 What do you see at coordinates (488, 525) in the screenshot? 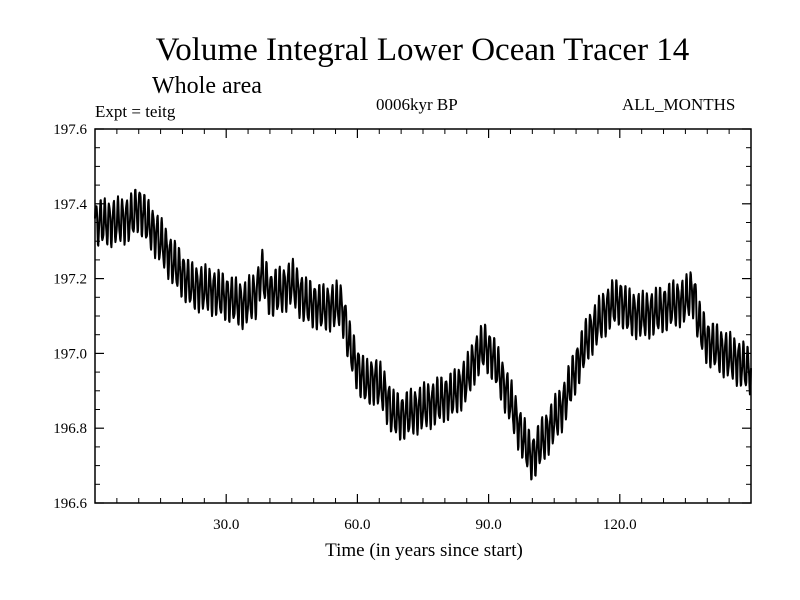
I see `x-tick-label: 90.0` at bounding box center [488, 525].